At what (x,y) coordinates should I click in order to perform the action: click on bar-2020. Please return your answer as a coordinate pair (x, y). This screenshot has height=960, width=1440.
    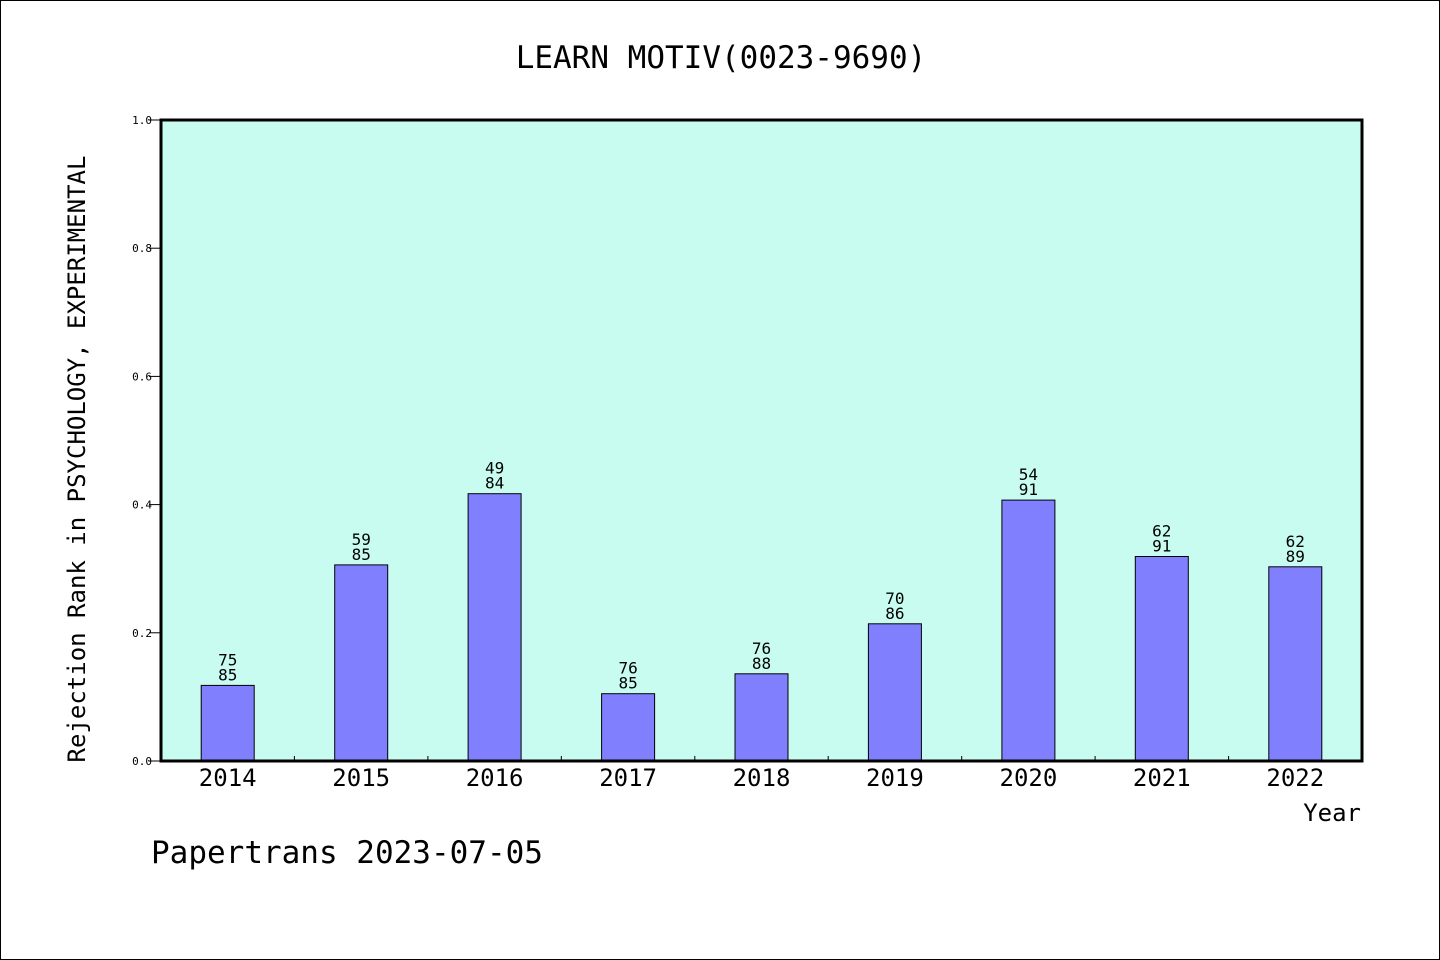
    Looking at the image, I should click on (1028, 630).